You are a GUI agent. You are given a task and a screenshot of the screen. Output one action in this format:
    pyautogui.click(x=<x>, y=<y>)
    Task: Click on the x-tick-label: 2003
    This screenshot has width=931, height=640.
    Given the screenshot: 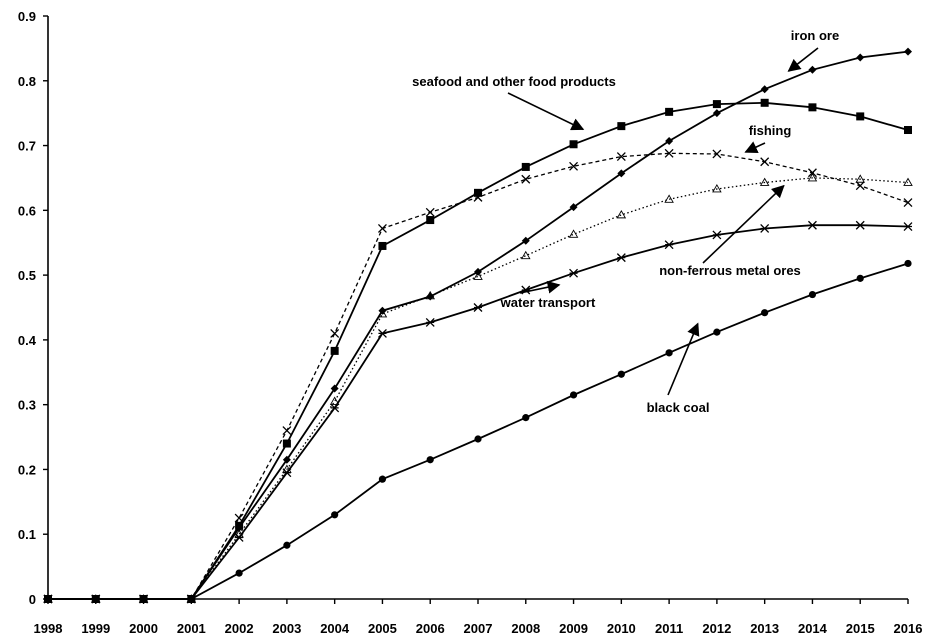 What is the action you would take?
    pyautogui.click(x=286, y=628)
    